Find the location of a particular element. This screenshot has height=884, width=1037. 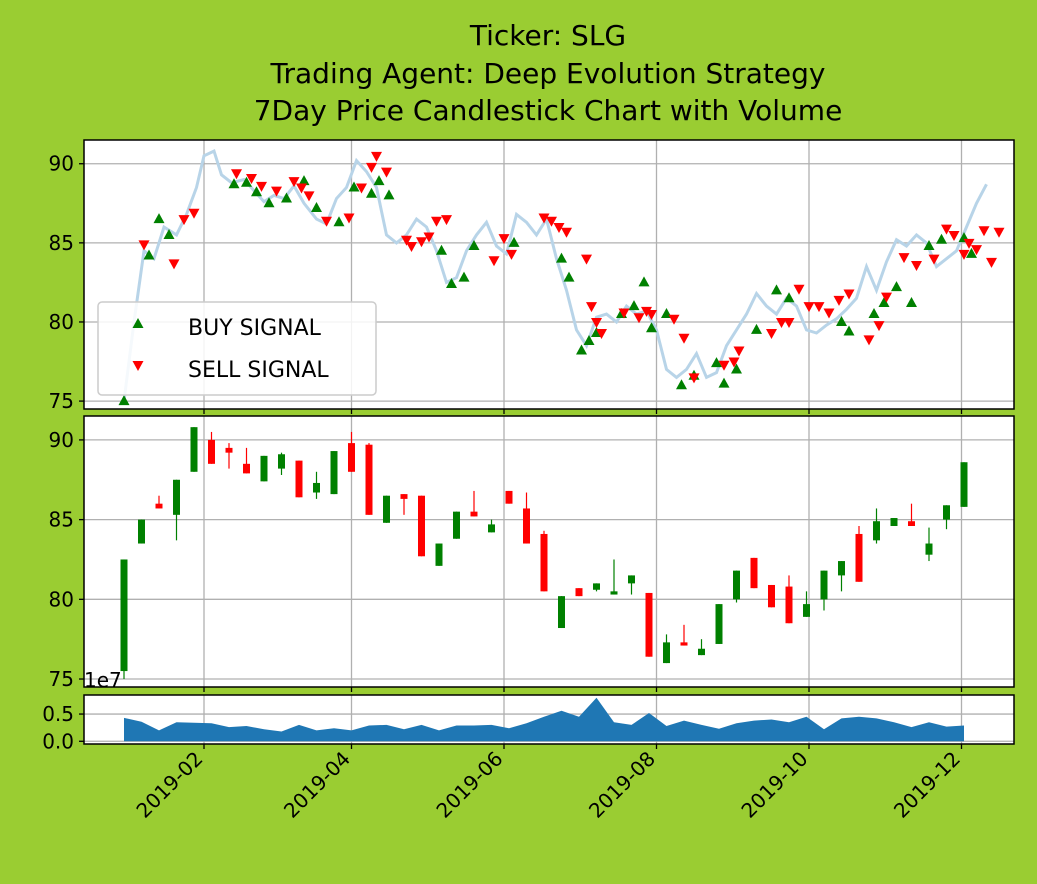

volume-scale-label: 1e7 is located at coordinates (103, 680).